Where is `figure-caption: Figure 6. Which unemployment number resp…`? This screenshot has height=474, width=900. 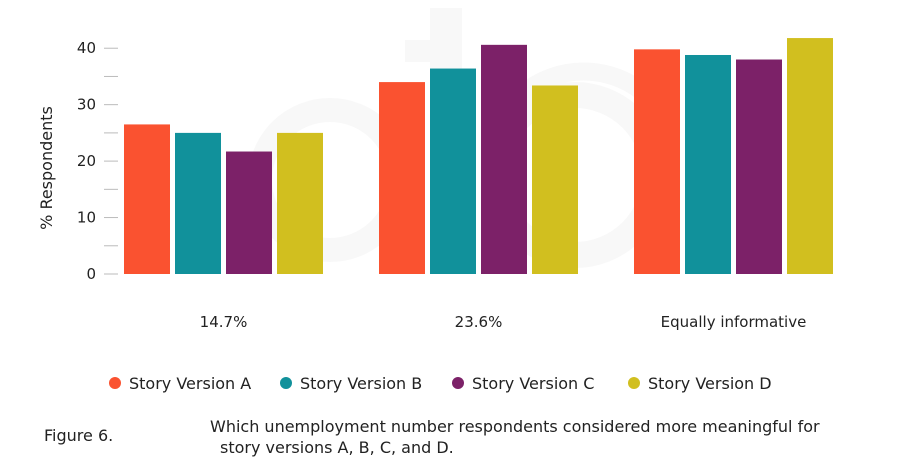
figure-caption: Figure 6. Which unemployment number resp… is located at coordinates (450, 442).